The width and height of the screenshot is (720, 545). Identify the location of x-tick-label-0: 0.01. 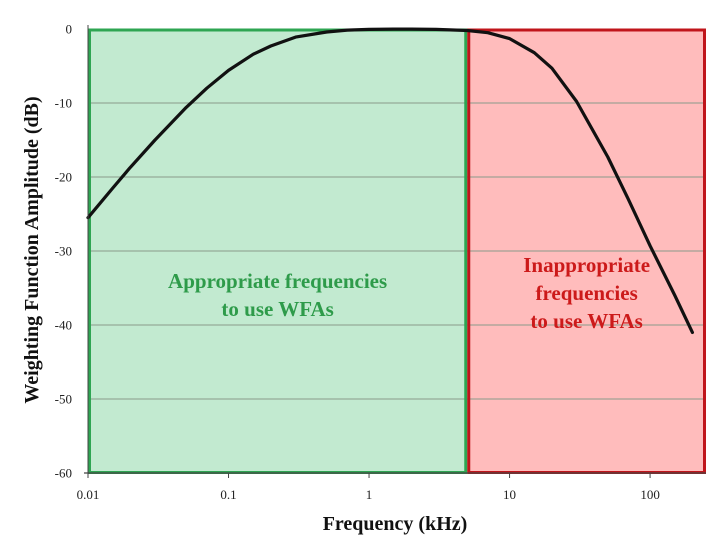
(88, 494).